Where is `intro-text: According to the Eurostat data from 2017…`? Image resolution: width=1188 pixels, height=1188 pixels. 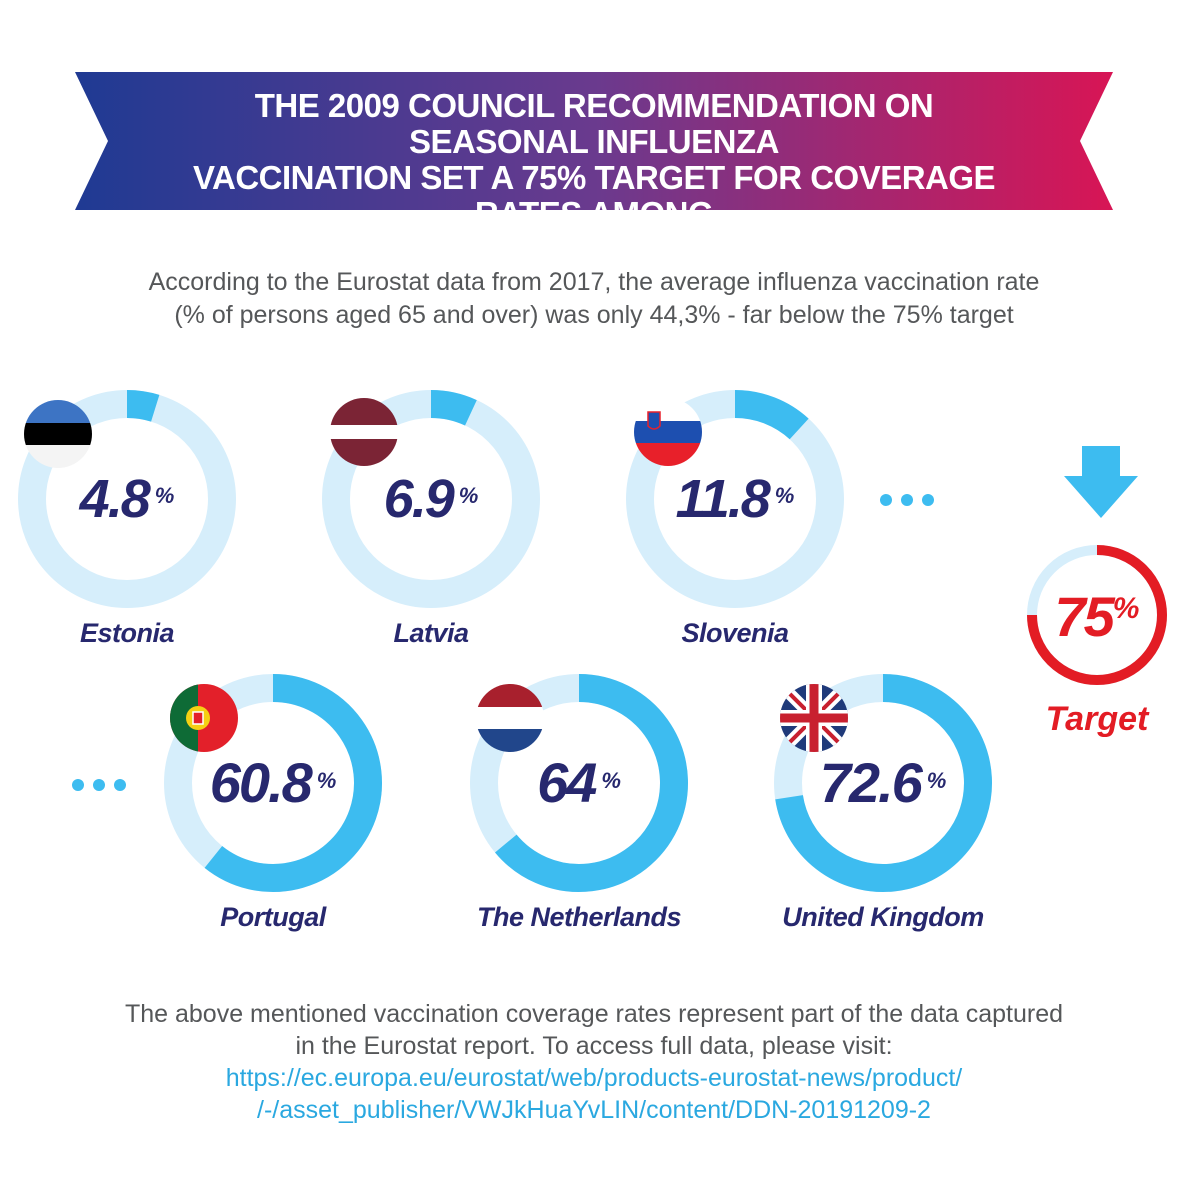 intro-text: According to the Eurostat data from 2017… is located at coordinates (594, 299).